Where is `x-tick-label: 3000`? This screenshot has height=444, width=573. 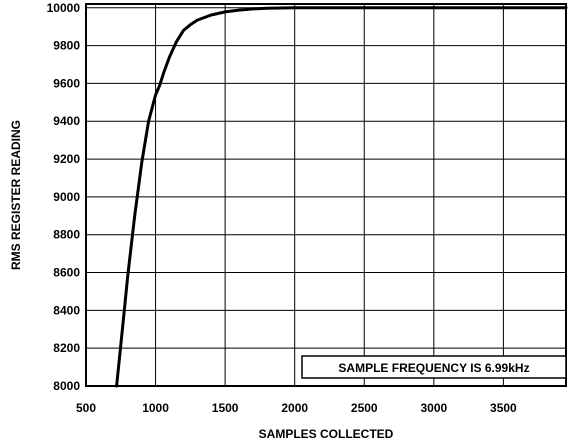
x-tick-label: 3000 is located at coordinates (433, 408).